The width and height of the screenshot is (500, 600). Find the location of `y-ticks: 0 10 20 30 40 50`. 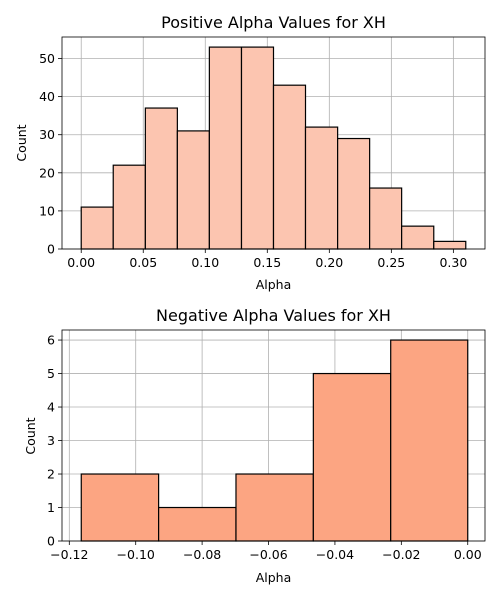

y-ticks: 0 10 20 30 40 50 is located at coordinates (50, 154).